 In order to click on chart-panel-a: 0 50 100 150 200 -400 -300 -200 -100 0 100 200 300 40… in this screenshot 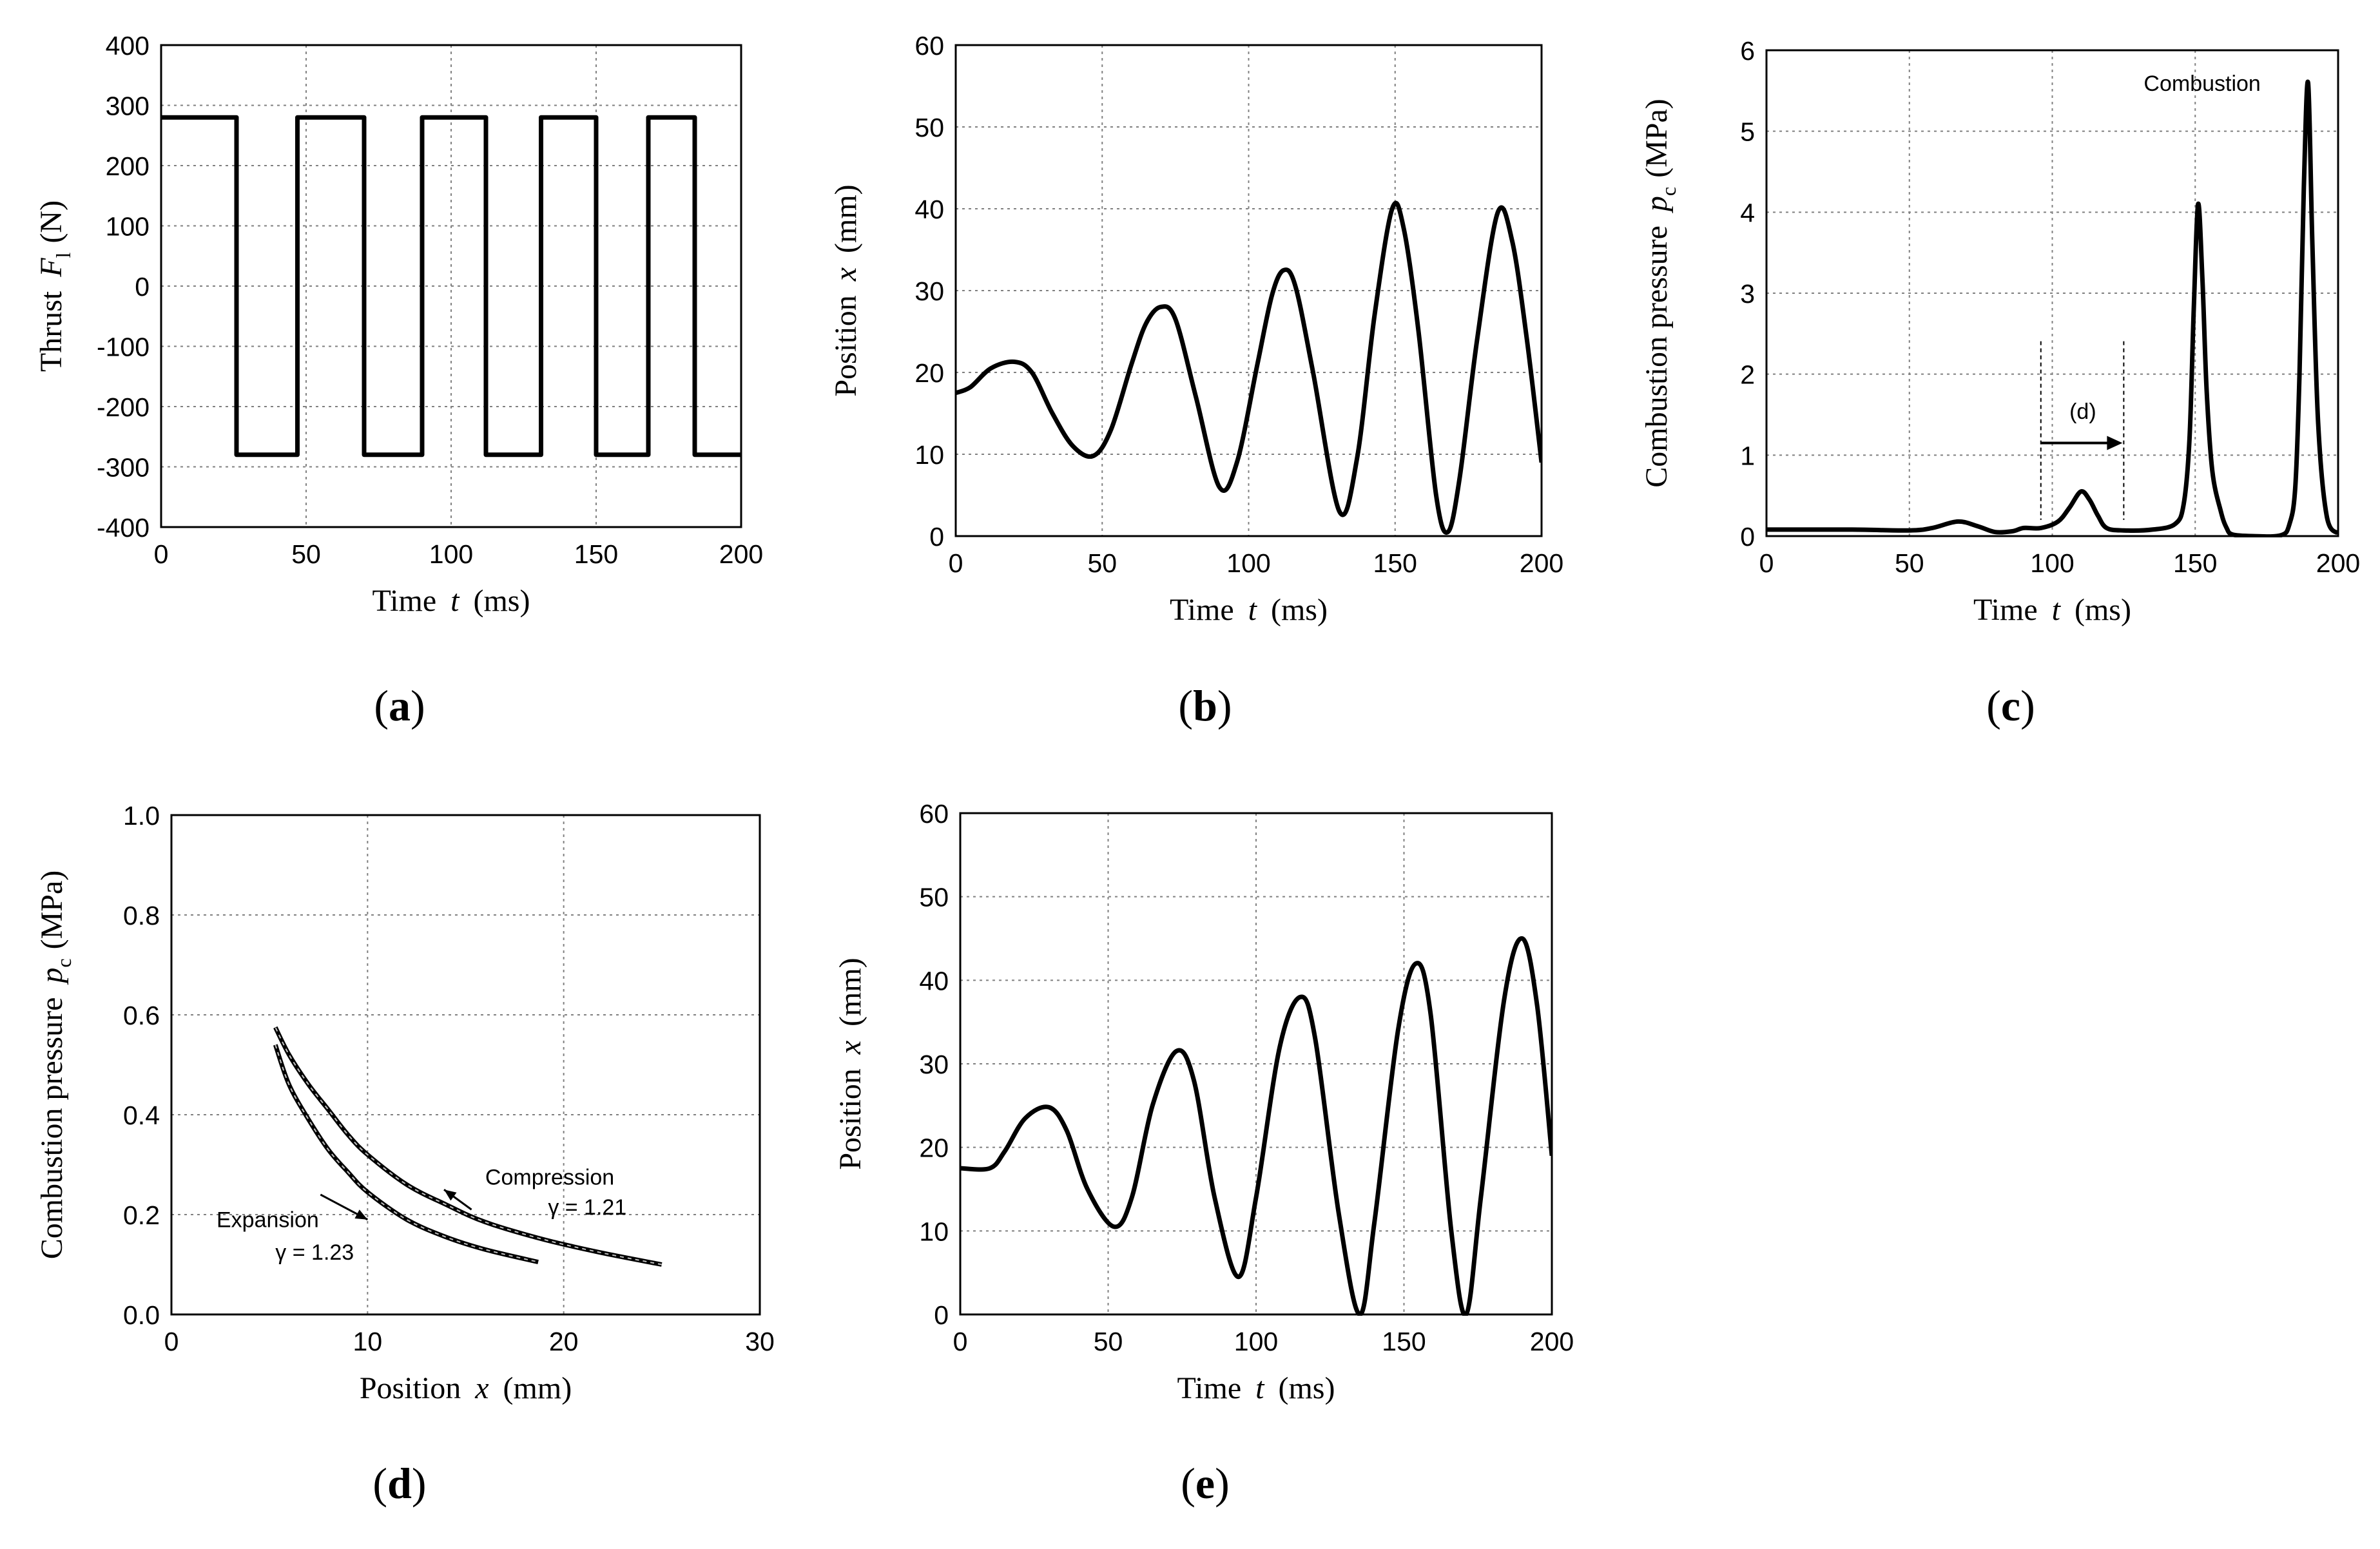, I will do `click(398, 380)`.